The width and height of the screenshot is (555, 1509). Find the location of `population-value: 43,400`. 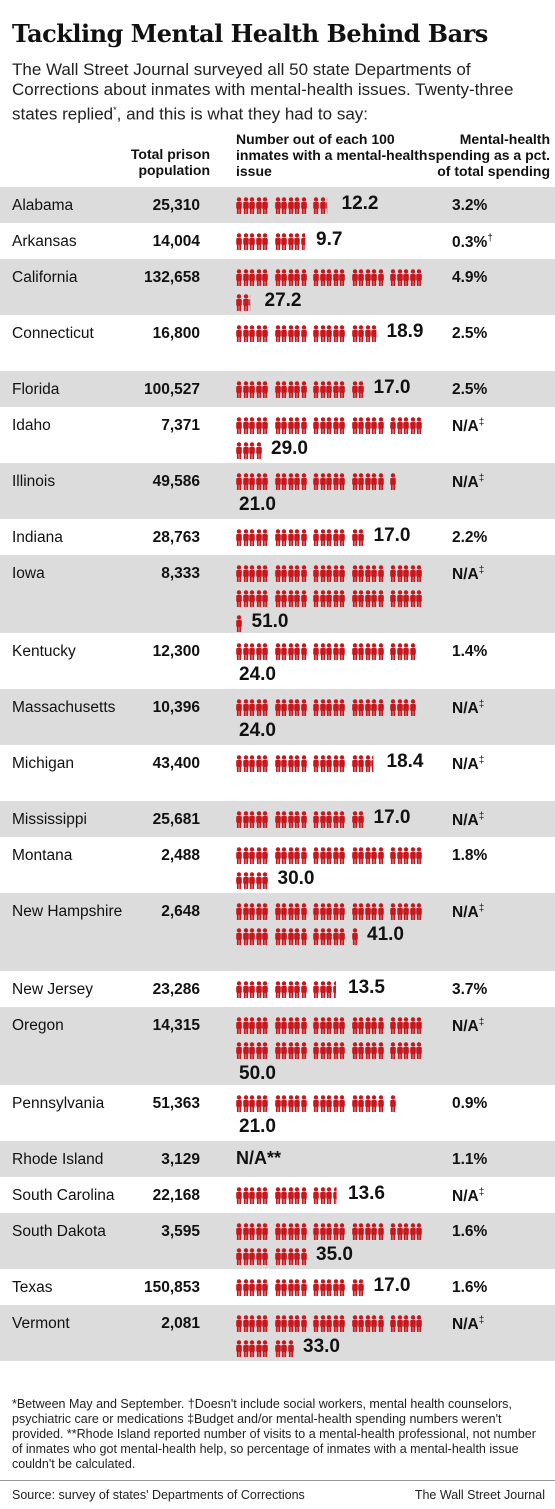

population-value: 43,400 is located at coordinates (176, 763).